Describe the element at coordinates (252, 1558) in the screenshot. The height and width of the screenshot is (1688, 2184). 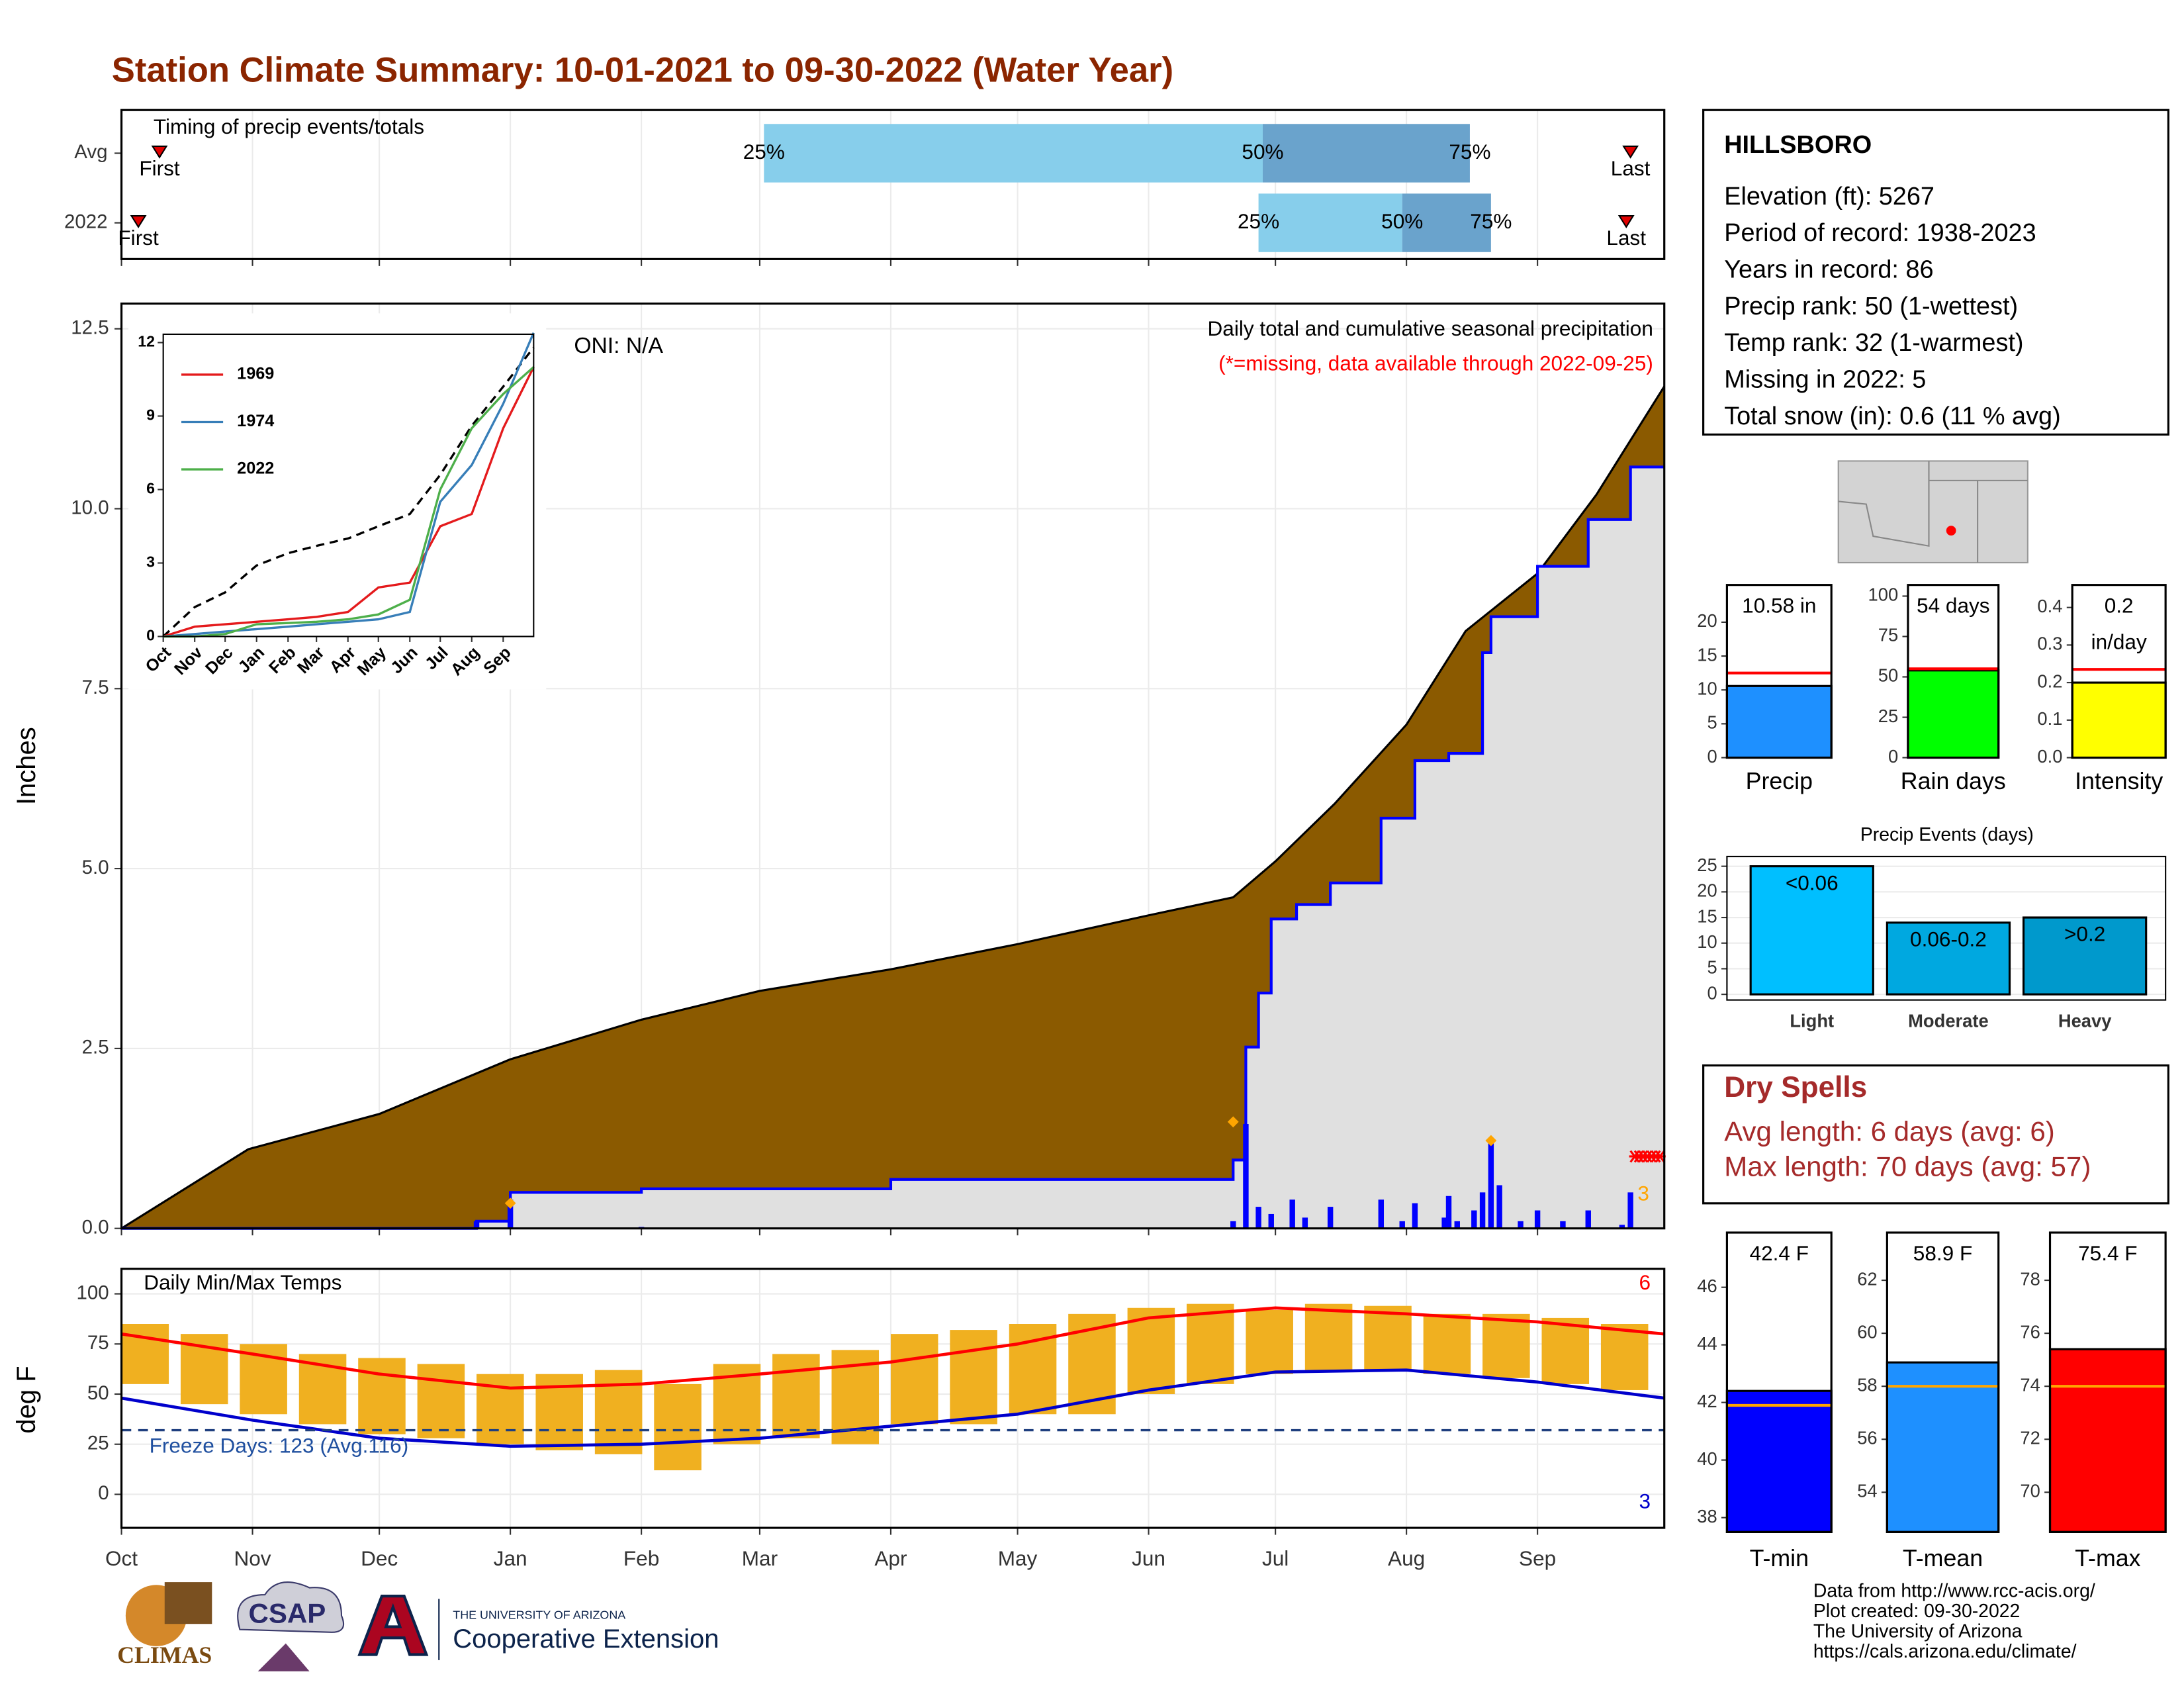
I see `x-tick-label: Nov` at that location.